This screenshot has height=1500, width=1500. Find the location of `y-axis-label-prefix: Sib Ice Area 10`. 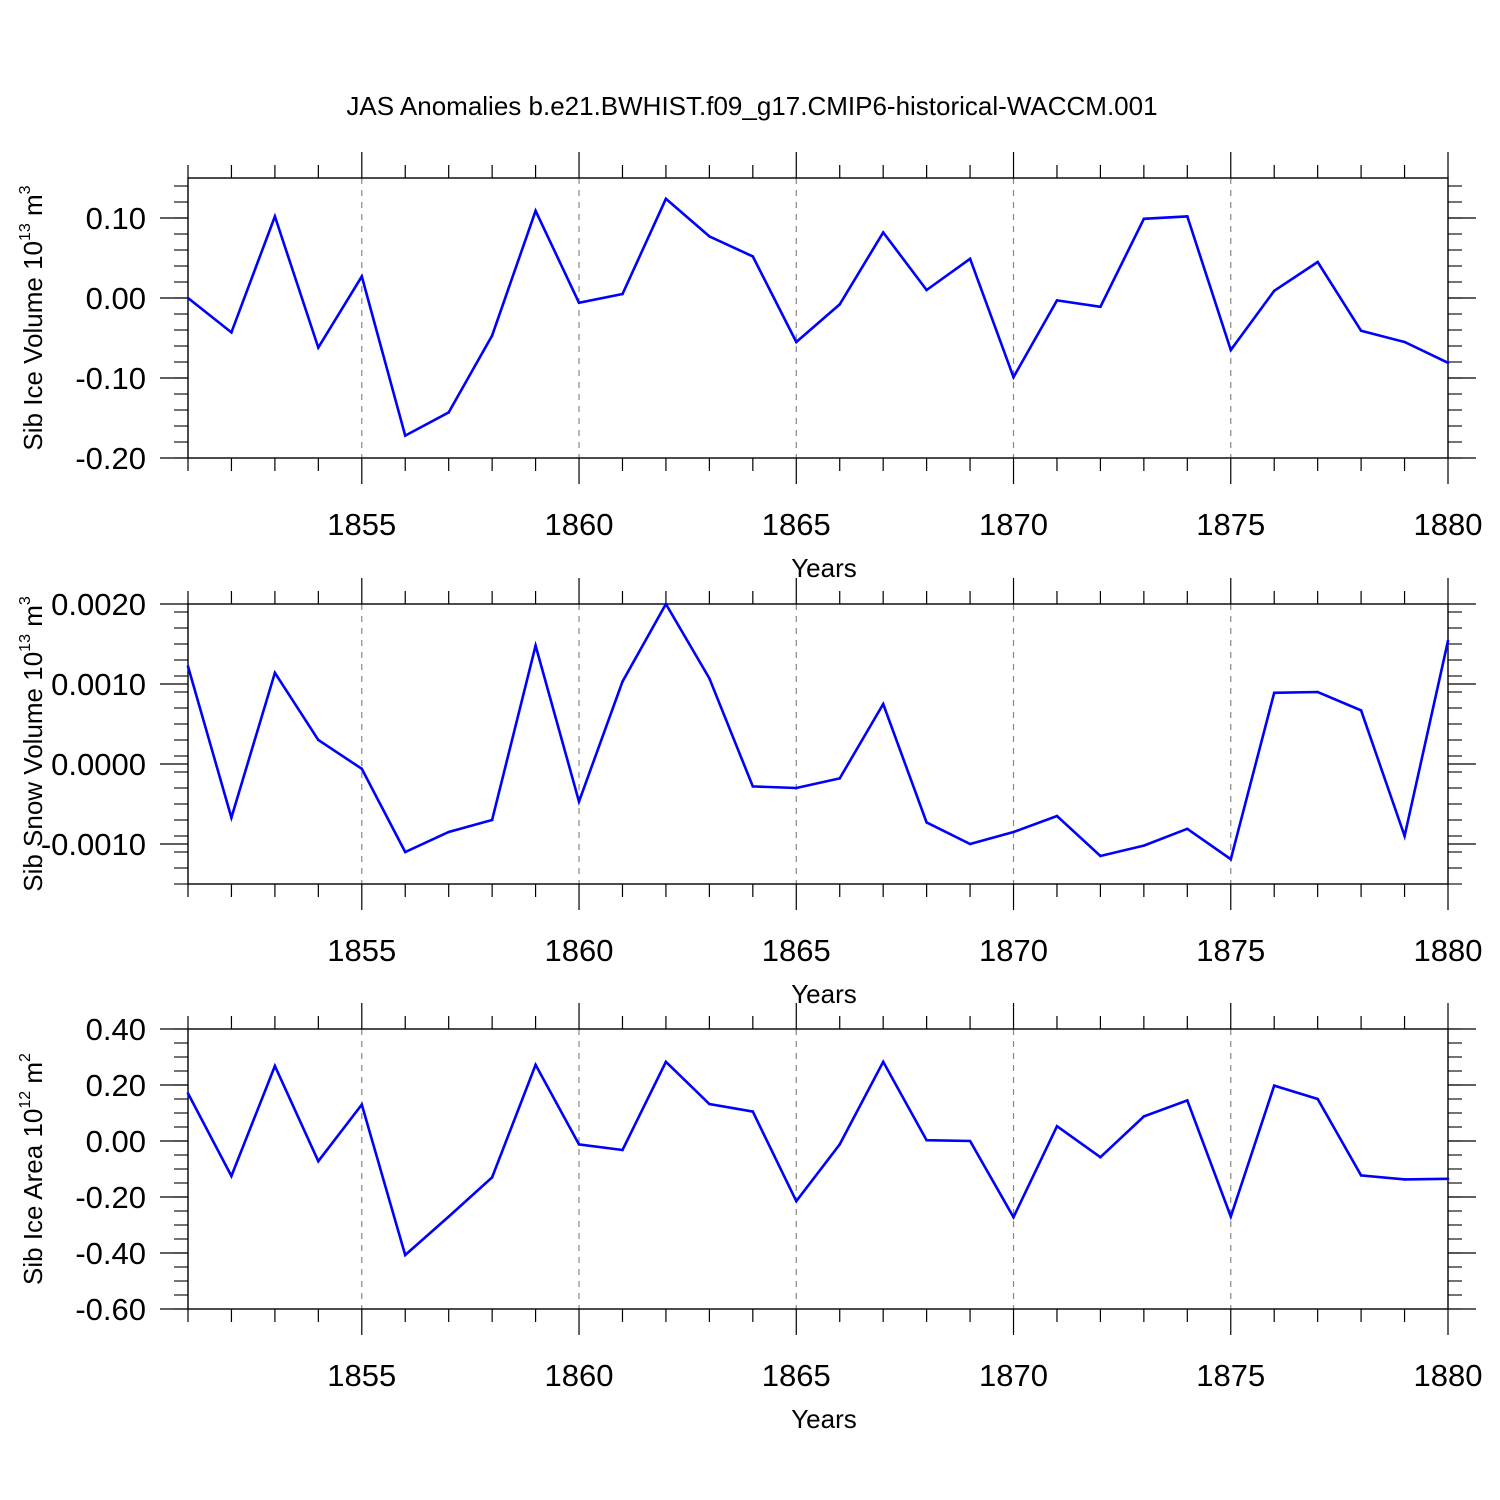

y-axis-label-prefix: Sib Ice Area 10 is located at coordinates (33, 1197).